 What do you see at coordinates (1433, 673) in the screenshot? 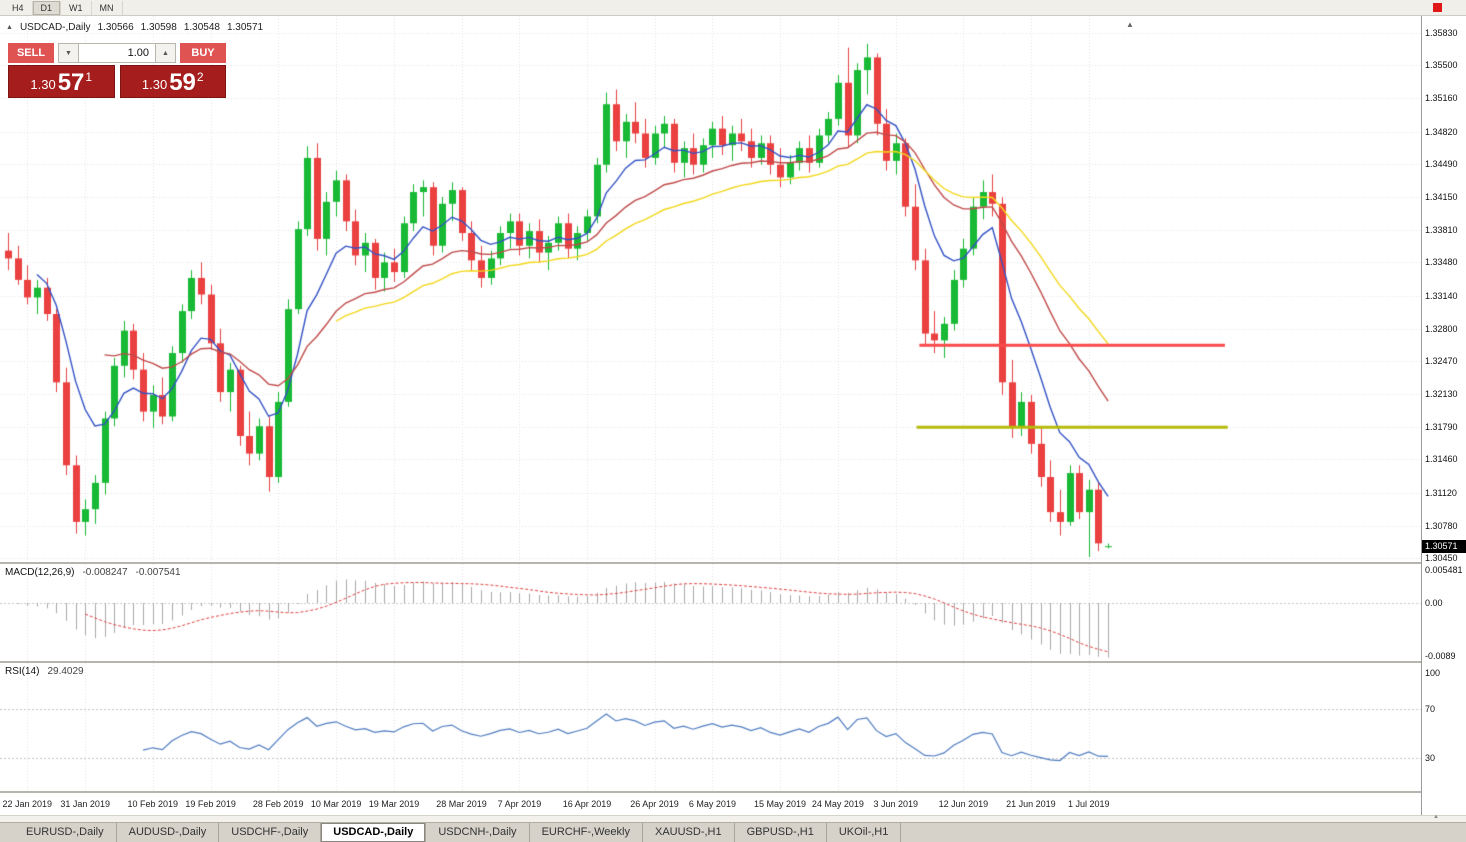
I see `rsi-axis-label: 100` at bounding box center [1433, 673].